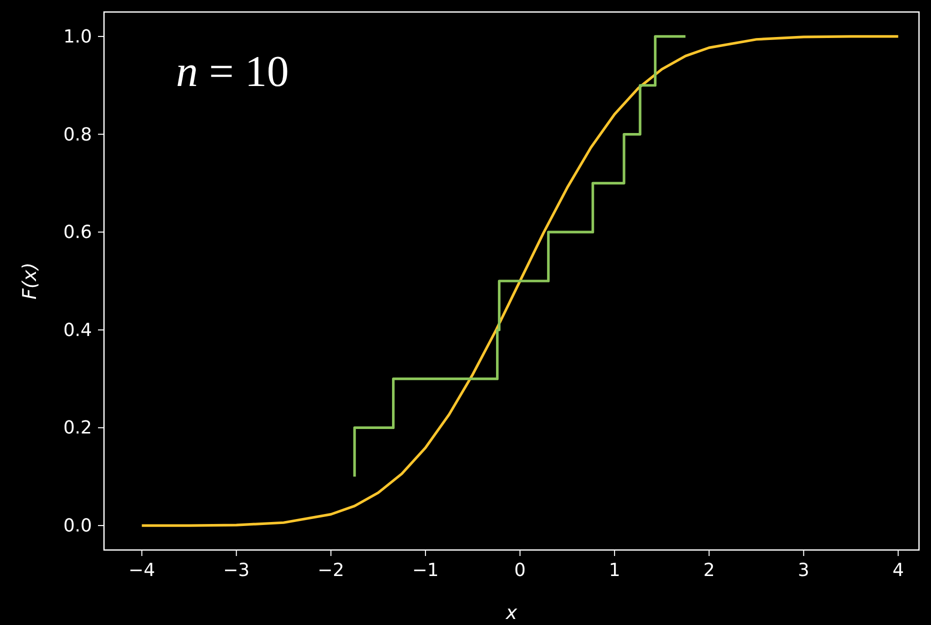 This screenshot has width=931, height=625. I want to click on x-tick-label: 3, so click(804, 570).